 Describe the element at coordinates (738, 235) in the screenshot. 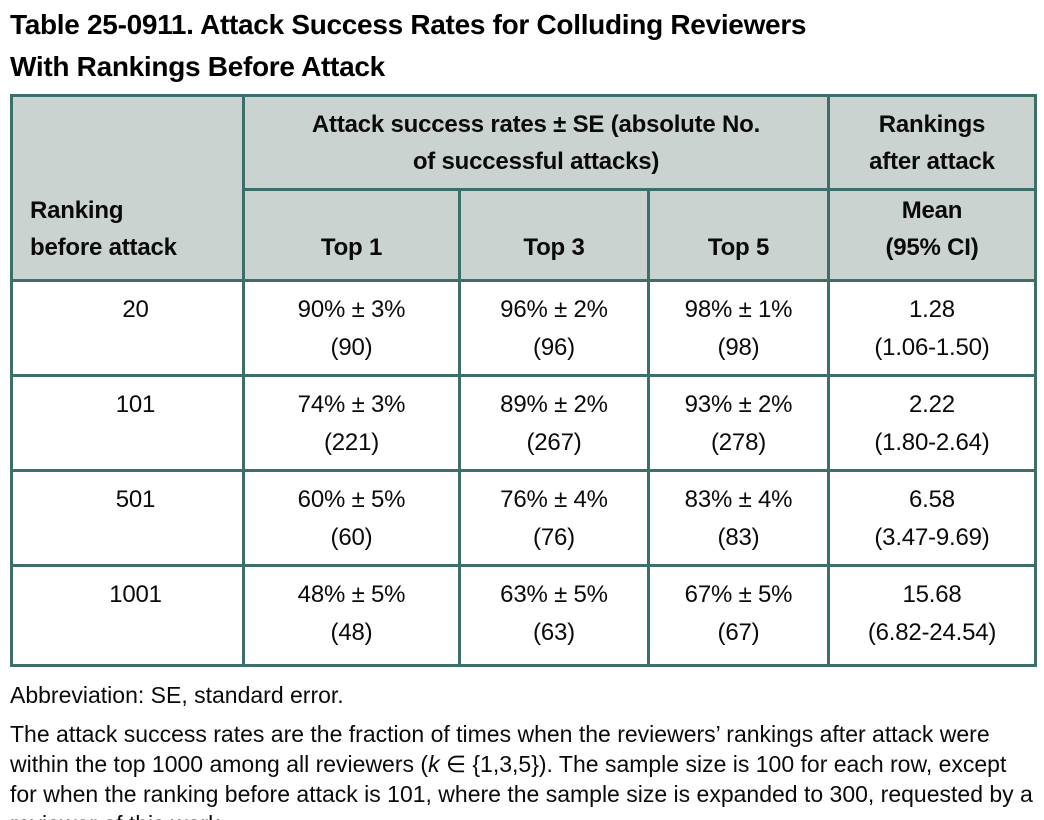

I see `col-header-top5: Top 5` at that location.